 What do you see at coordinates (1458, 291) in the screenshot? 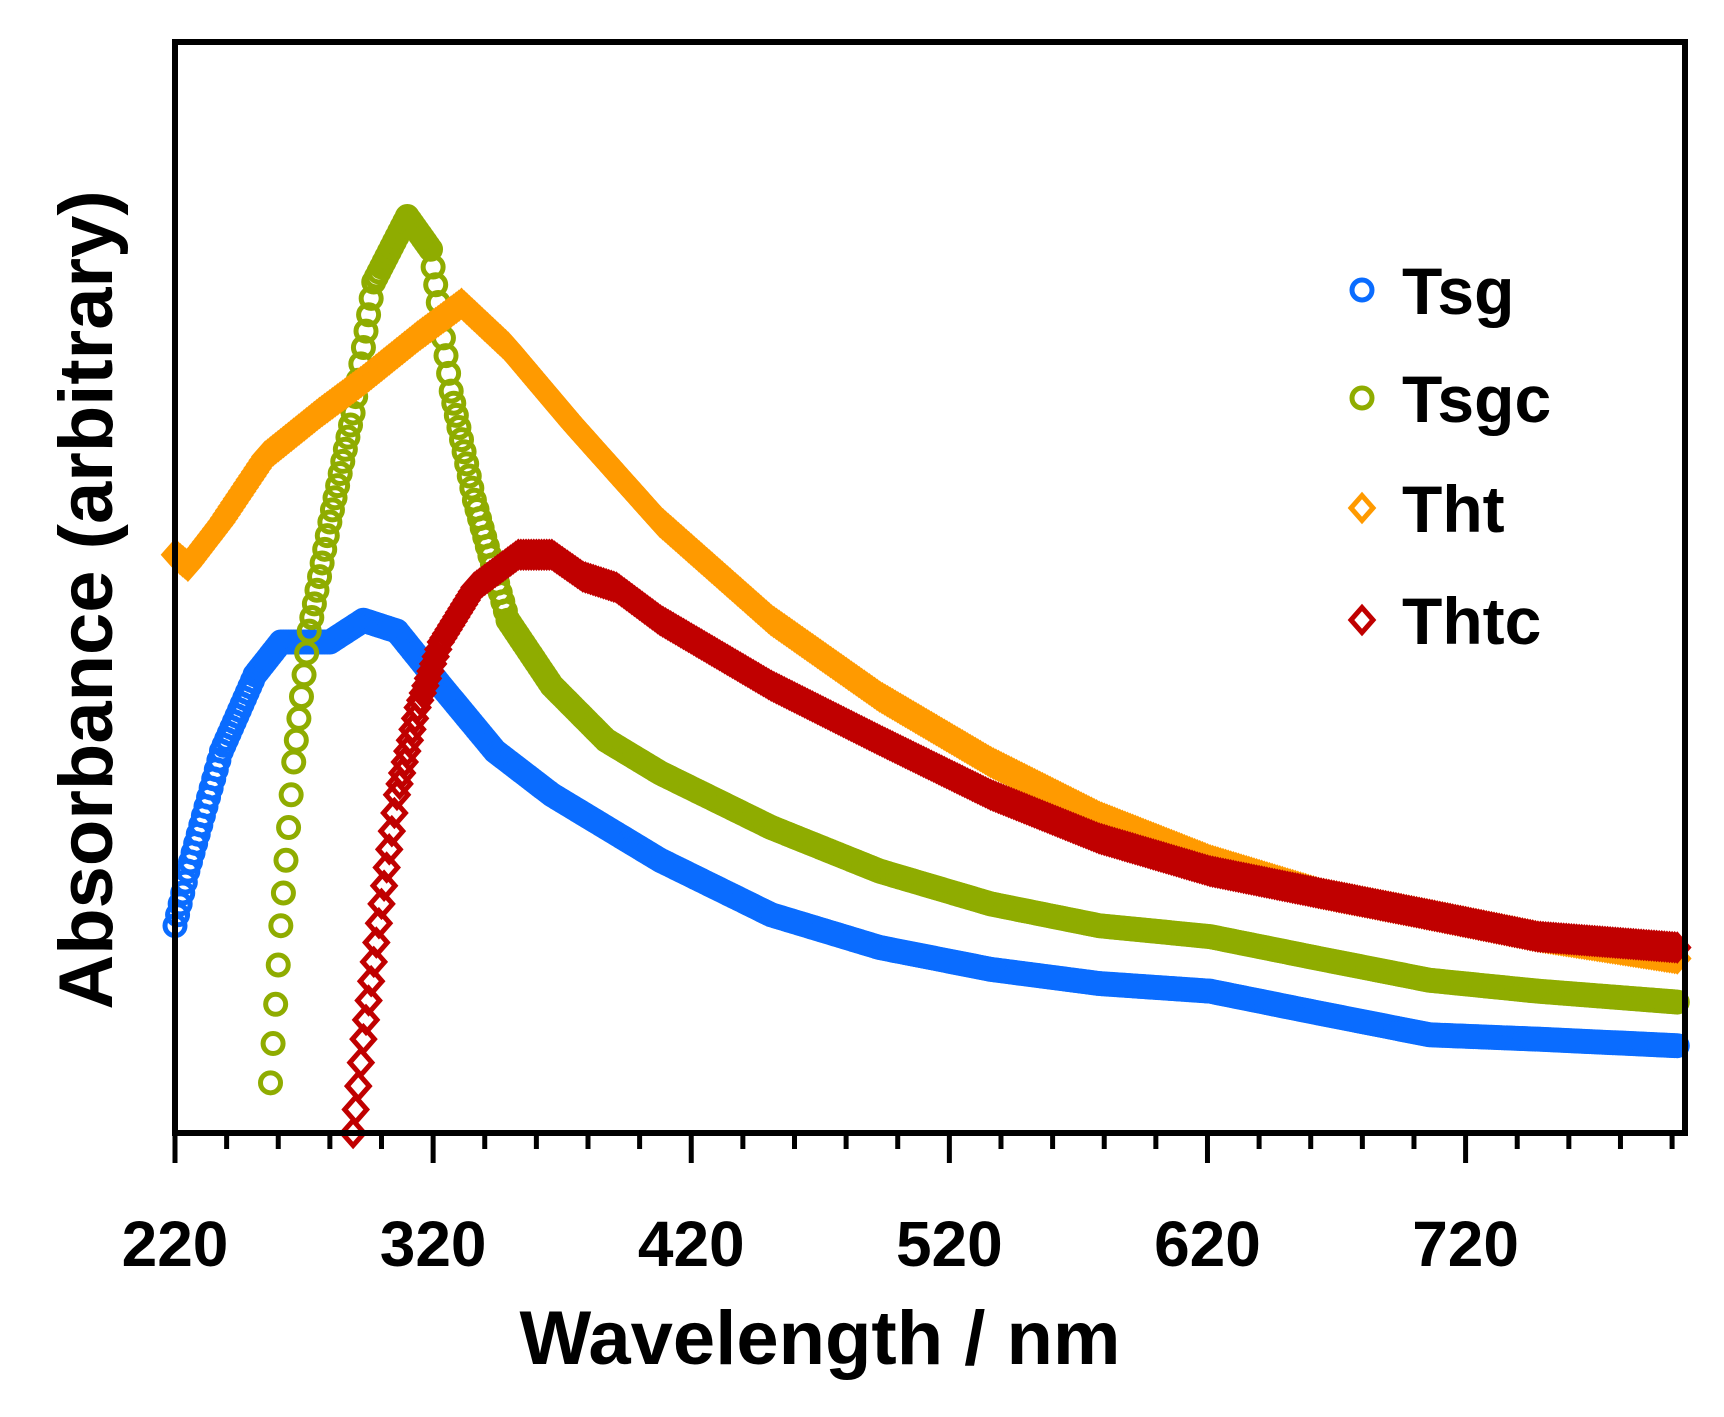
I see `legend-label: Tsg` at bounding box center [1458, 291].